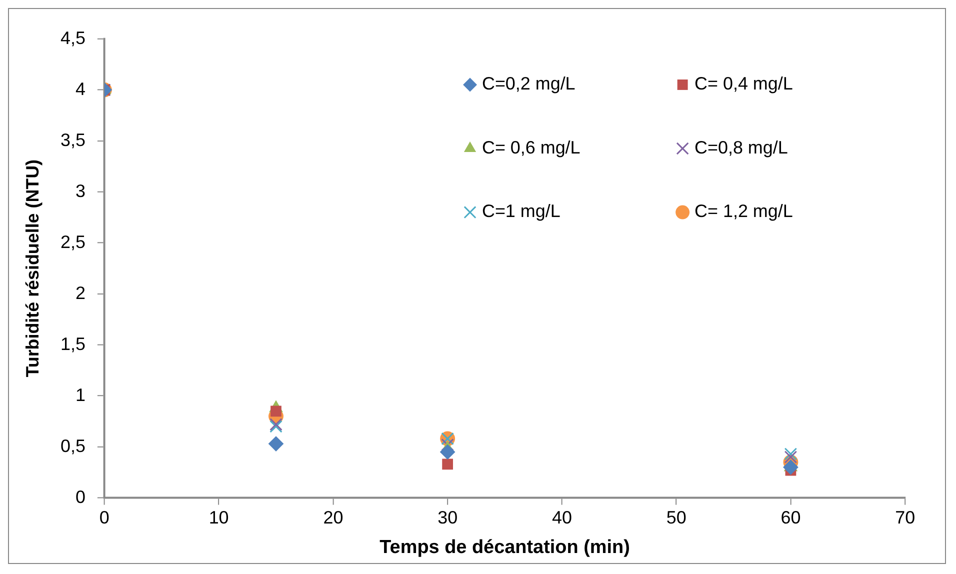  Describe the element at coordinates (218, 518) in the screenshot. I see `x-tick-label: 10` at that location.